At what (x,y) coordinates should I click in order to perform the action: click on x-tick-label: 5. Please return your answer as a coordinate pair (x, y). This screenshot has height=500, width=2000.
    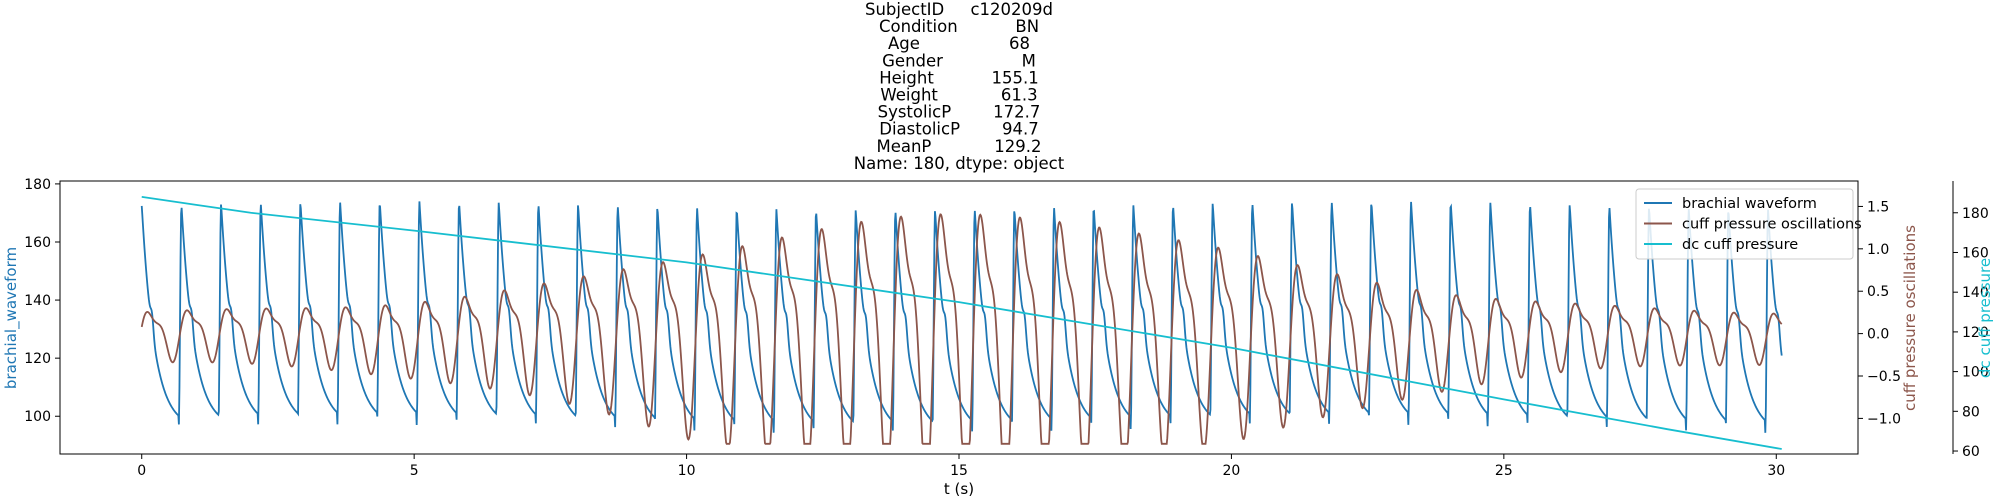
    Looking at the image, I should click on (414, 471).